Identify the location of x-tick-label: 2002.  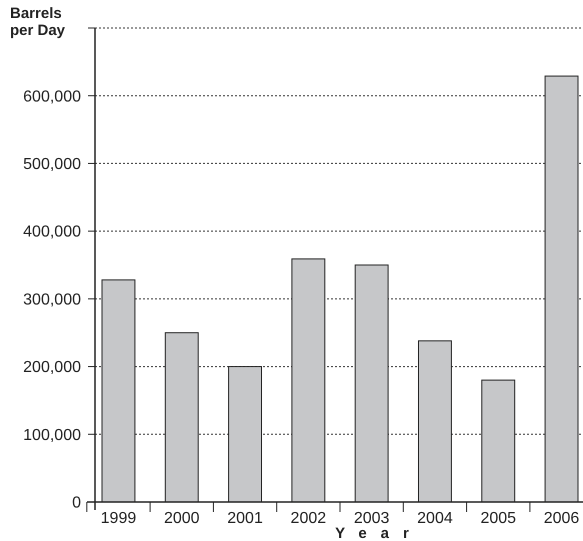
(308, 518).